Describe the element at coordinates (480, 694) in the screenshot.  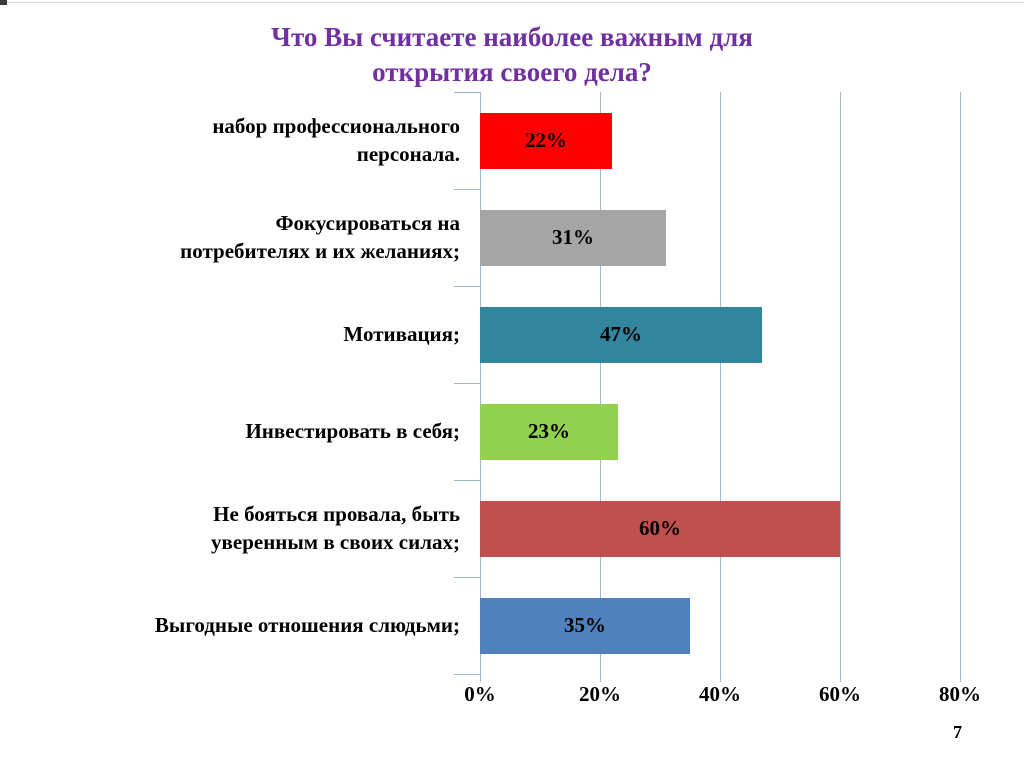
I see `x-tick-label: 0%` at that location.